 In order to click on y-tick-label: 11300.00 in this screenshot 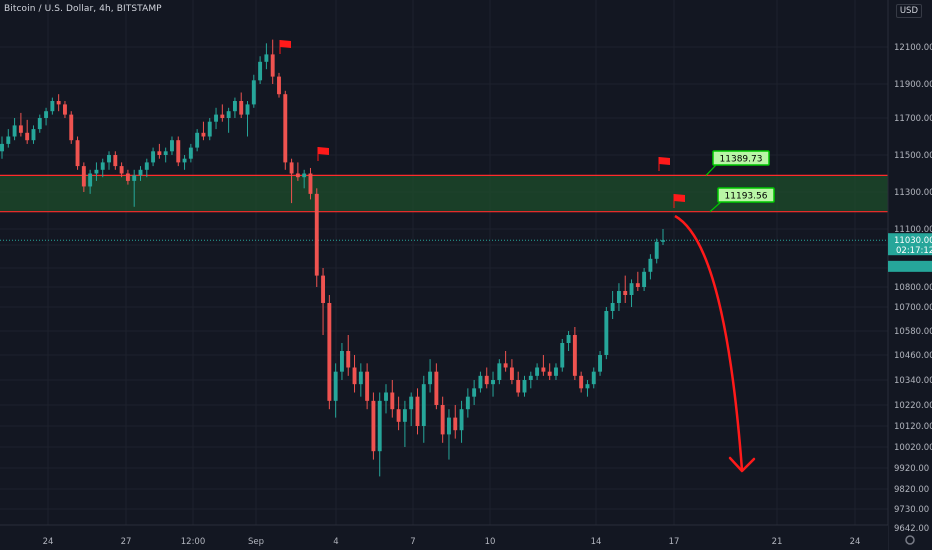, I will do `click(913, 193)`.